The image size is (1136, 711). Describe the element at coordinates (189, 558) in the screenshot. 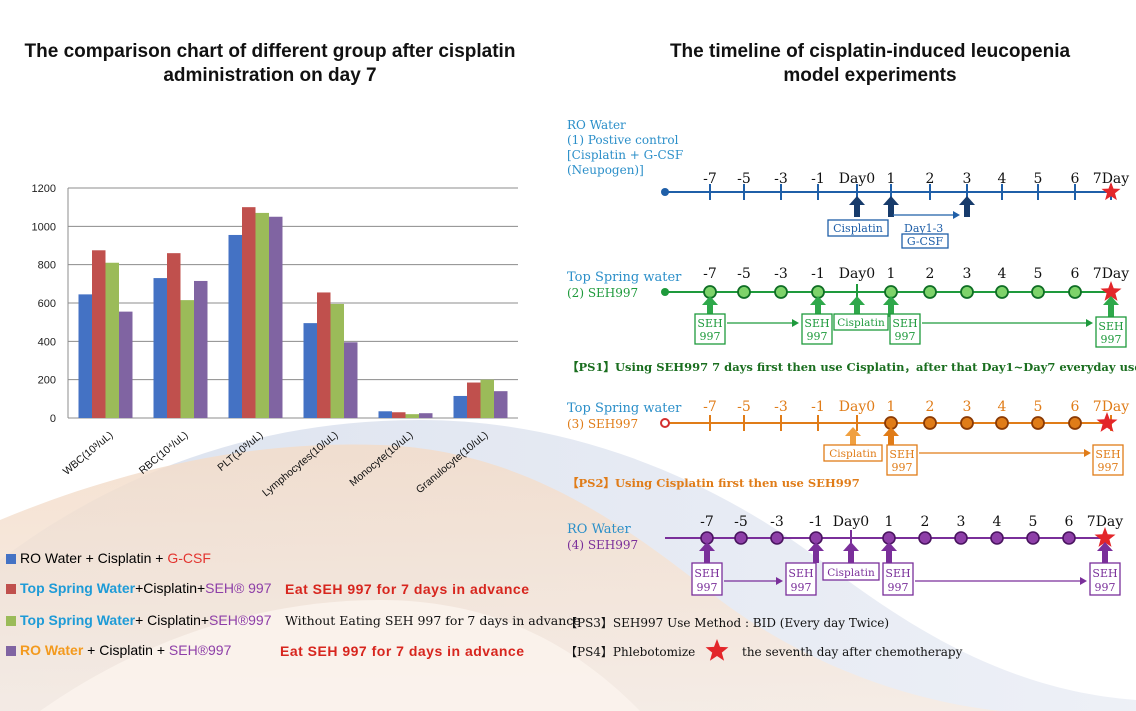

I see `legend-1-part-2: G-CSF` at that location.